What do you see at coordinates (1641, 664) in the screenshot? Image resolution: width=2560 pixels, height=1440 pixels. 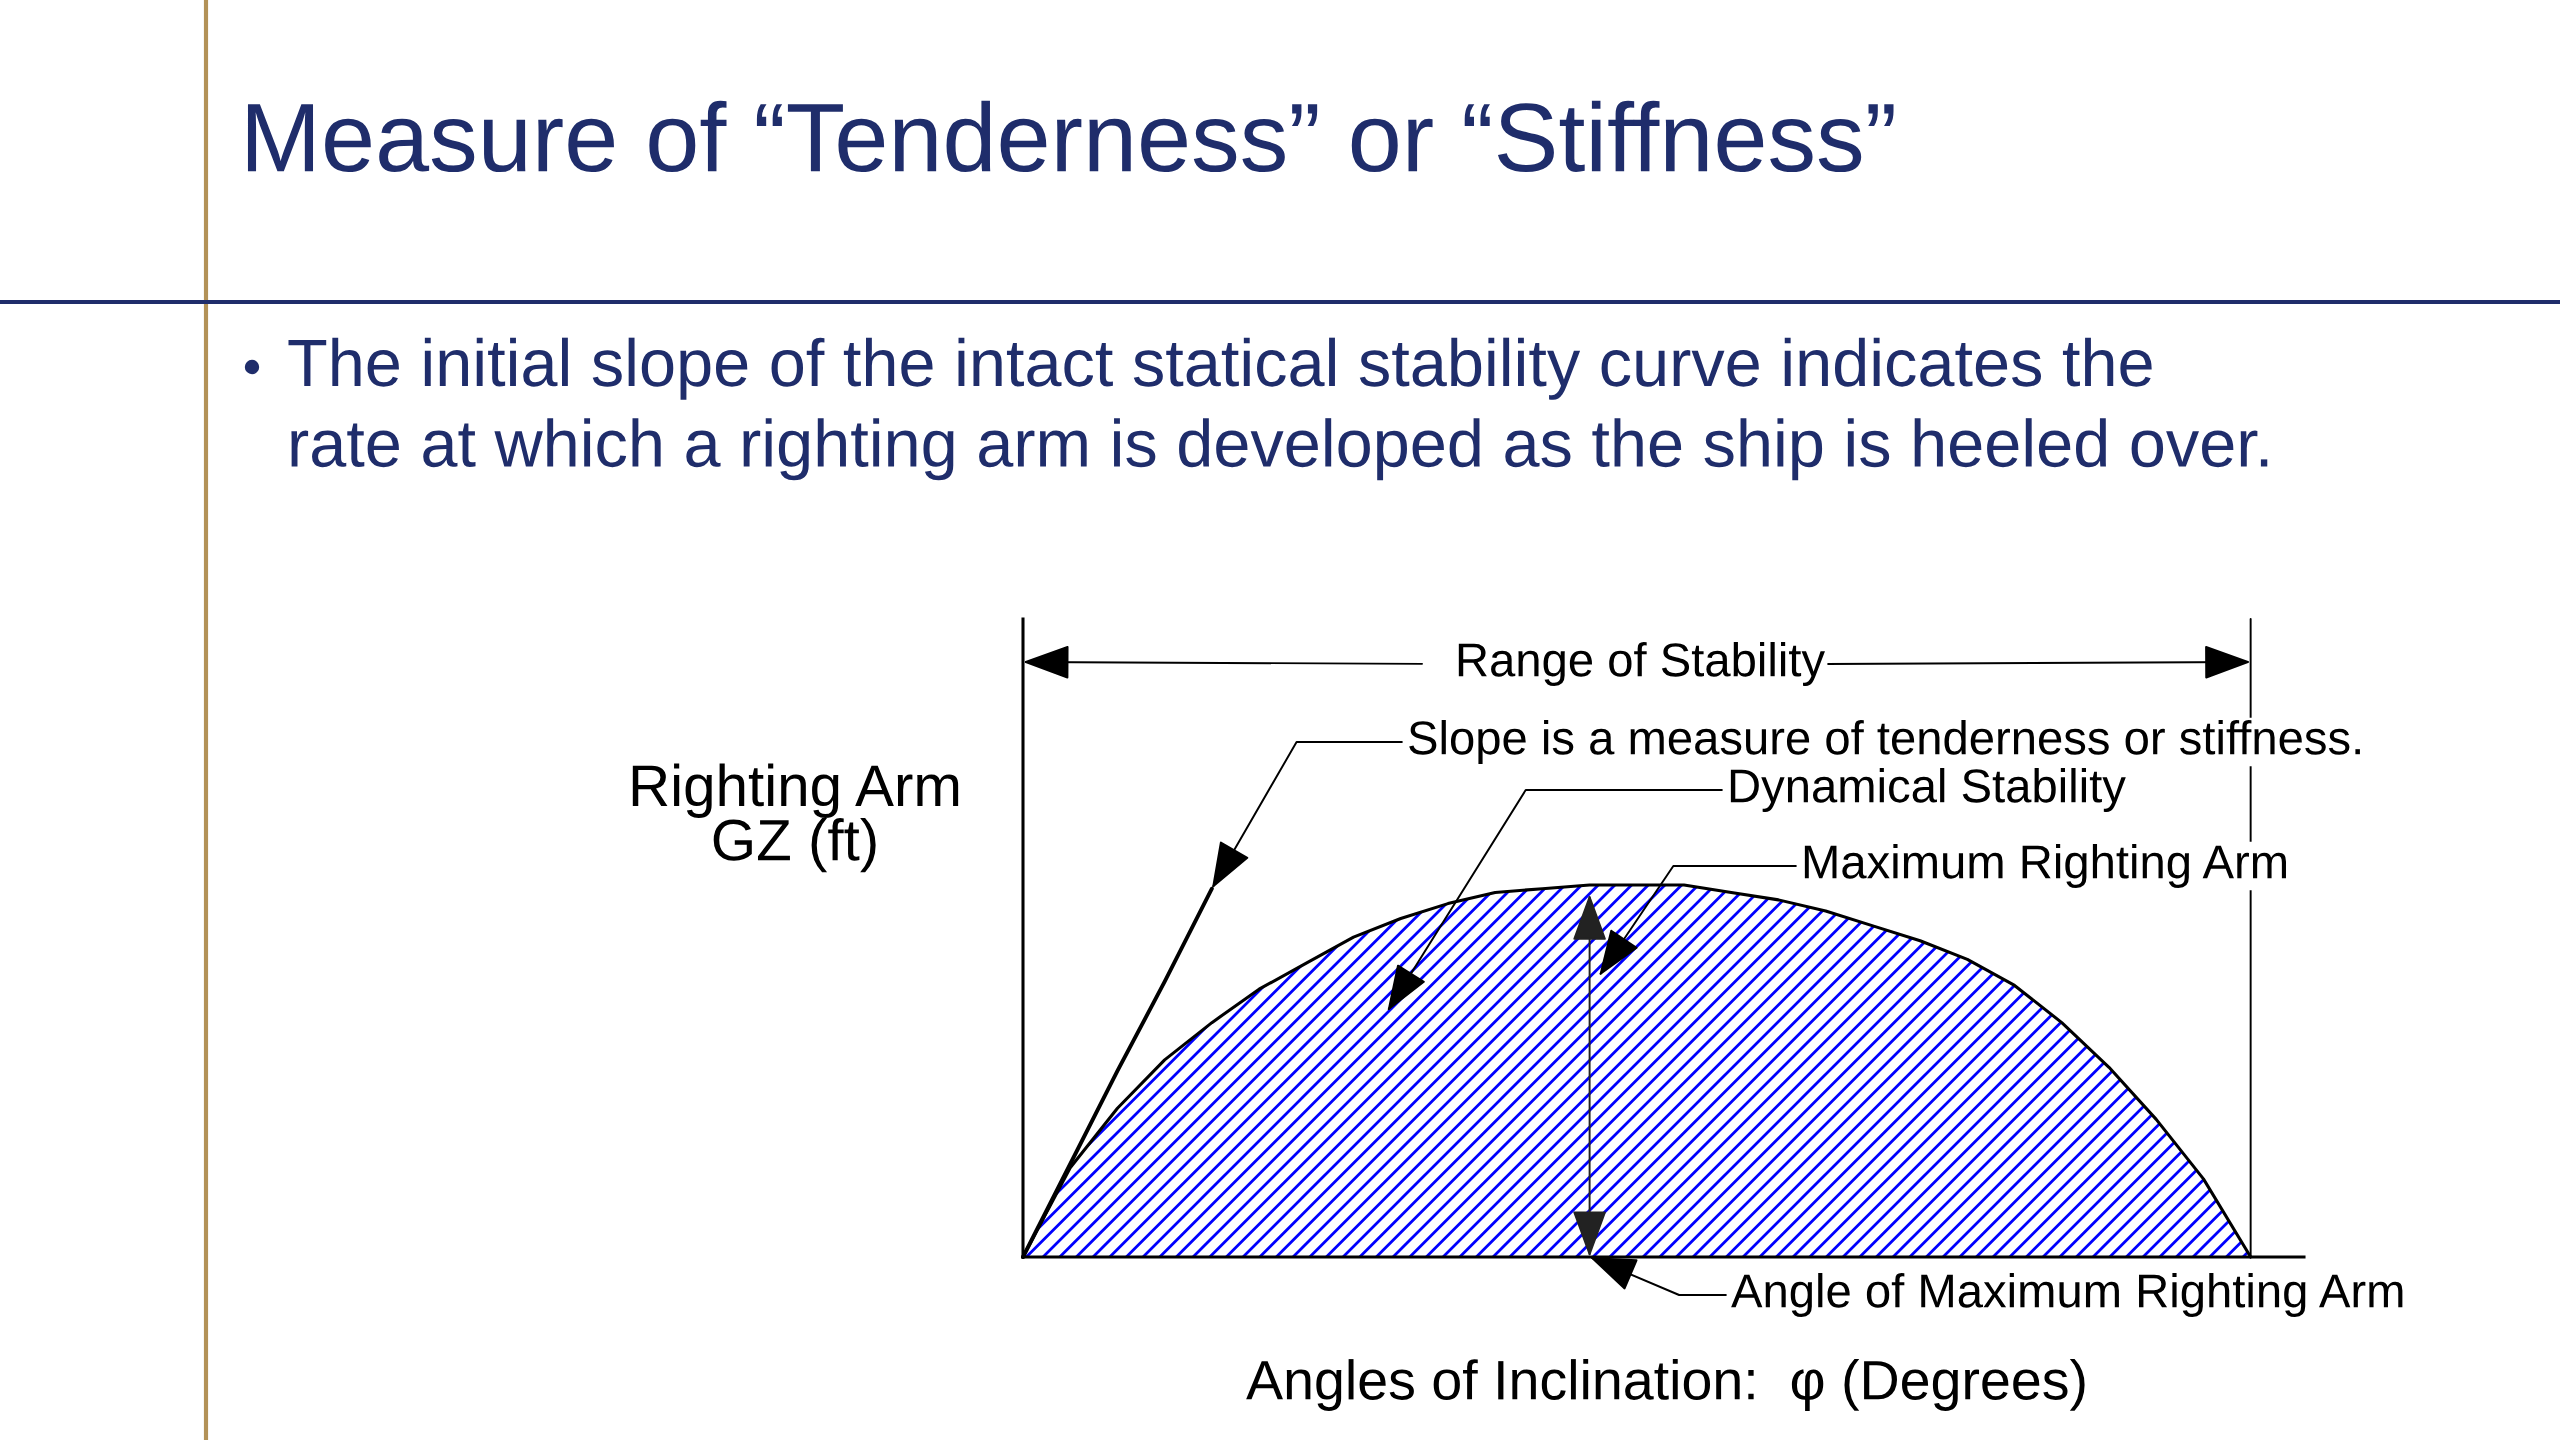 I see `text: Range of Stability` at bounding box center [1641, 664].